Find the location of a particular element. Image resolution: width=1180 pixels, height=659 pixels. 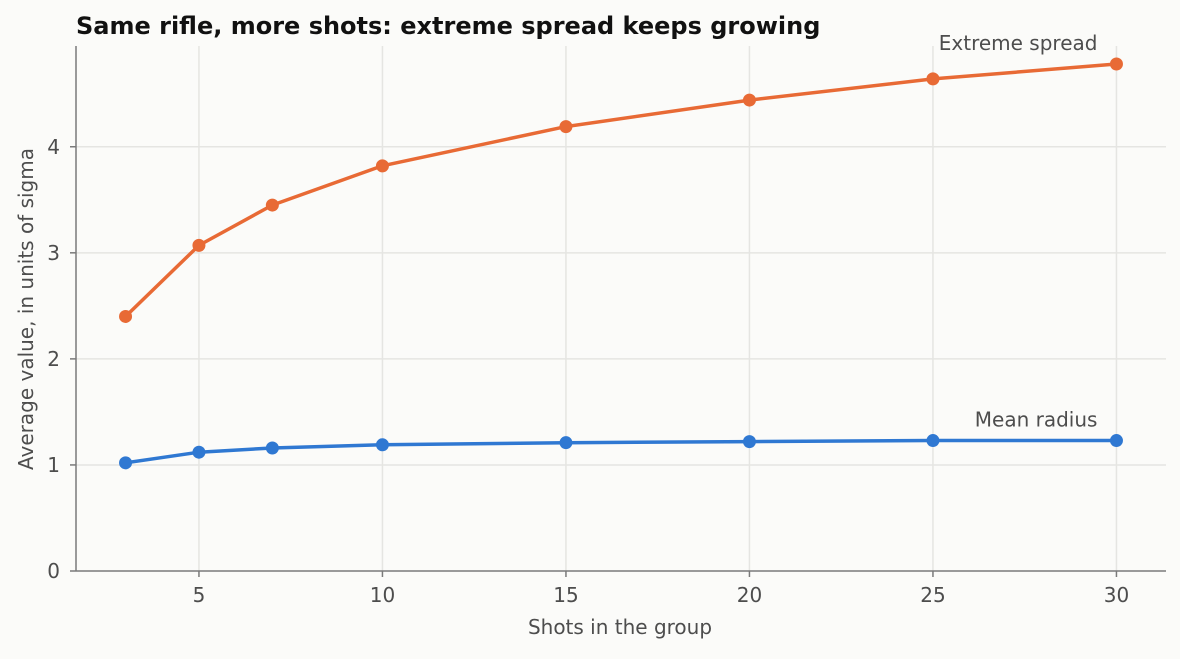

x-tick-label: 25 is located at coordinates (932, 595).